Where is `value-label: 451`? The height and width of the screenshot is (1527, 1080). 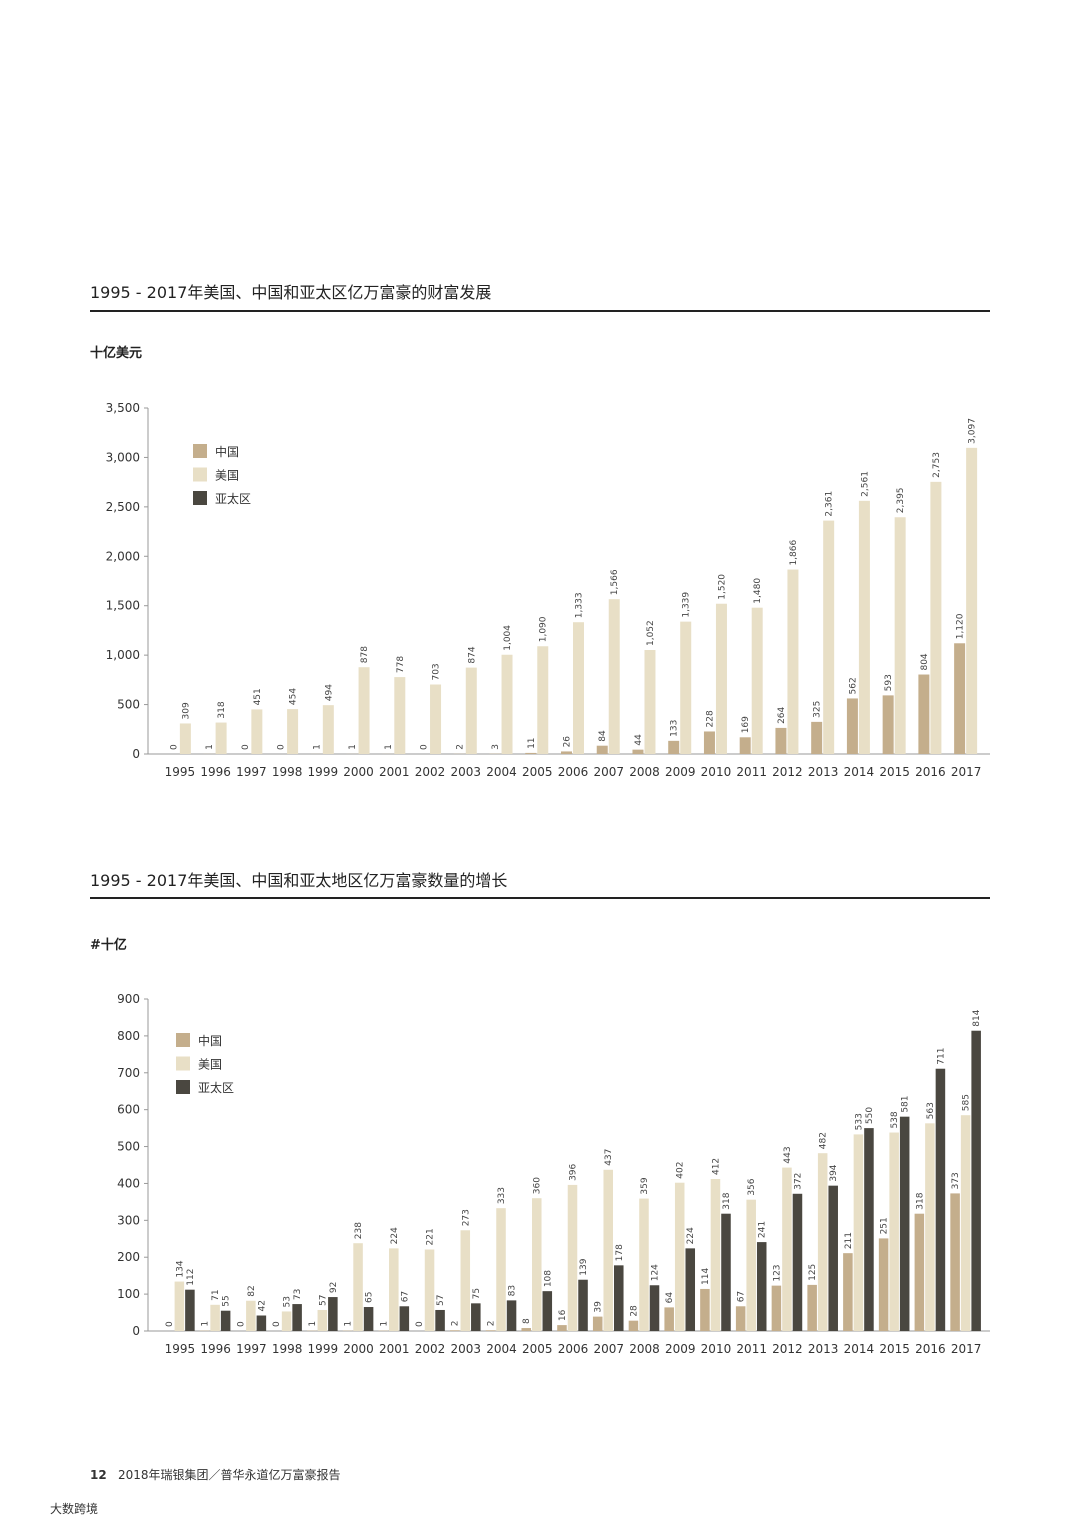
value-label: 451 is located at coordinates (258, 696).